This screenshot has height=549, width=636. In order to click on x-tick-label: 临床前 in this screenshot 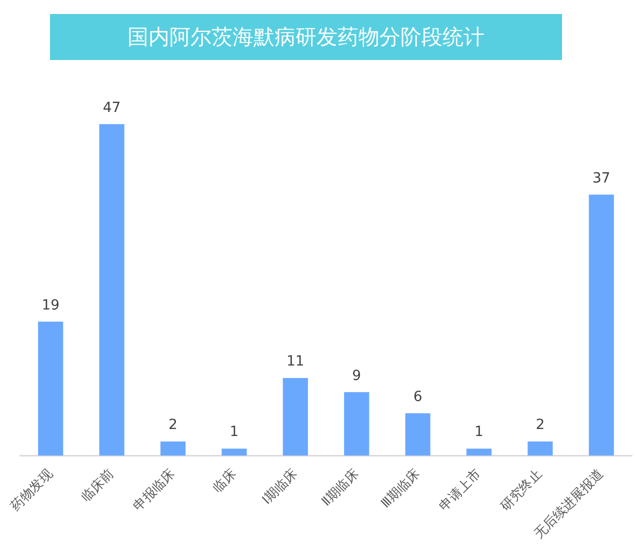, I will do `click(98, 485)`.